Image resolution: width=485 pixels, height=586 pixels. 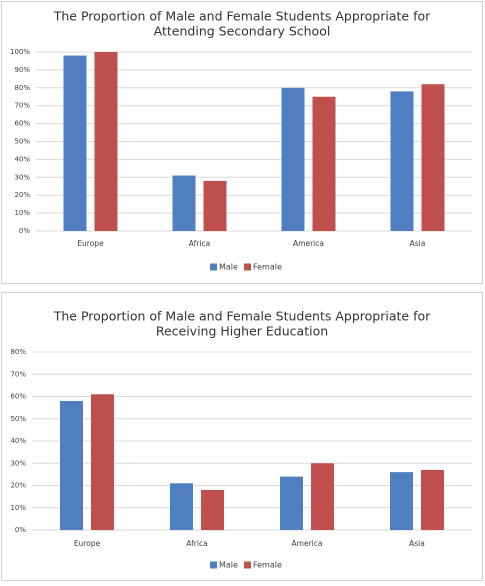 What do you see at coordinates (242, 31) in the screenshot?
I see `chart-title: Attending Secondary School` at bounding box center [242, 31].